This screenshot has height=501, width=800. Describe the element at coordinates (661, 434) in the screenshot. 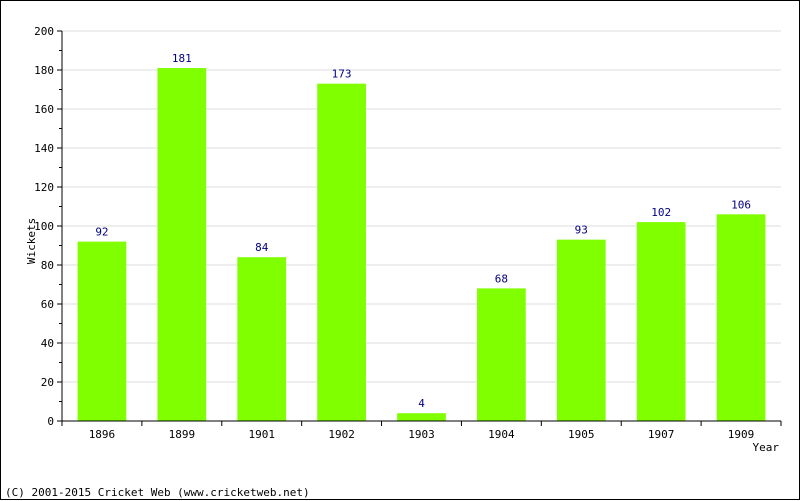

I see `x-tick-label: 1907` at that location.